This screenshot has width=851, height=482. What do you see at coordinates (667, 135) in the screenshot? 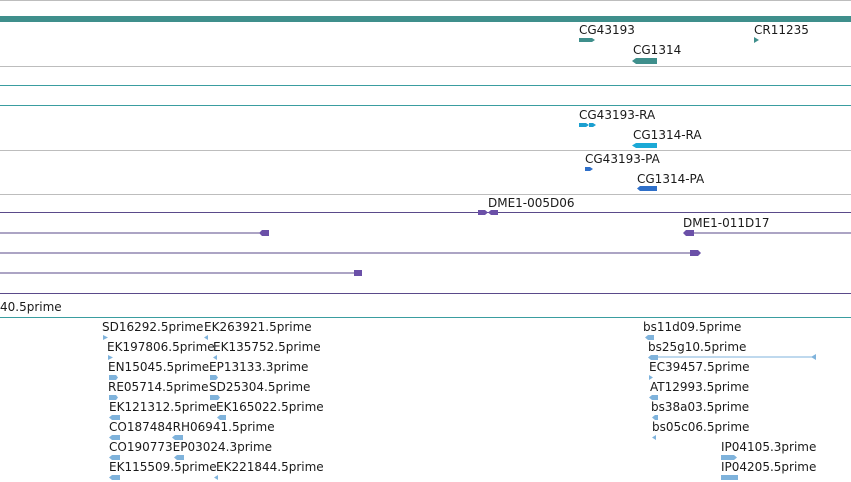
I see `transcript-label: CG1314-RA` at bounding box center [667, 135].